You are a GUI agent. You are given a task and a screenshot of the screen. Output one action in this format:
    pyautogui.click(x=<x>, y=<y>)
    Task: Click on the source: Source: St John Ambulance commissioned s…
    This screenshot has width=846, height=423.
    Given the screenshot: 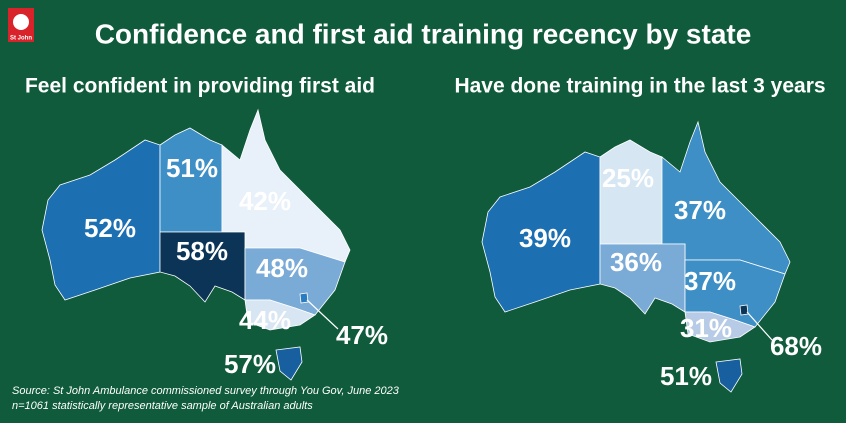 What is the action you would take?
    pyautogui.click(x=206, y=391)
    